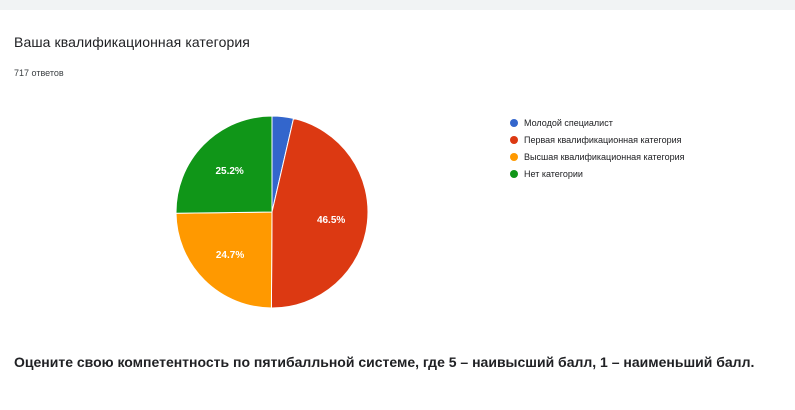  What do you see at coordinates (280, 213) in the screenshot?
I see `pie-labels: 46.5% 24.7% 25.2%` at bounding box center [280, 213].